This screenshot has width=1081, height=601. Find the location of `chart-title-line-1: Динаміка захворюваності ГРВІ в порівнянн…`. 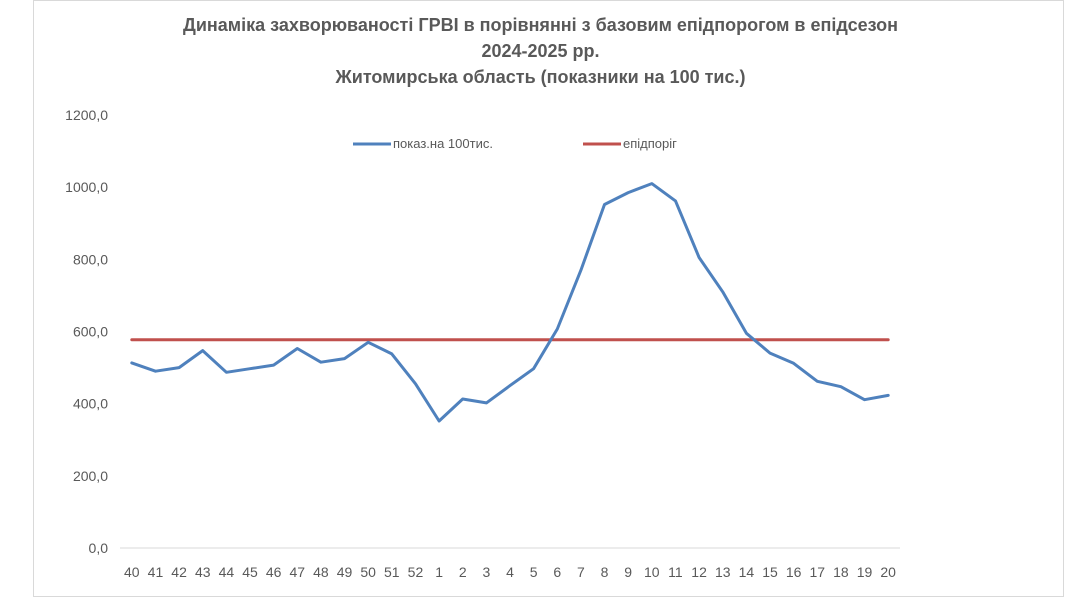

chart-title-line-1: Динаміка захворюваності ГРВІ в порівнянн… is located at coordinates (540, 25).